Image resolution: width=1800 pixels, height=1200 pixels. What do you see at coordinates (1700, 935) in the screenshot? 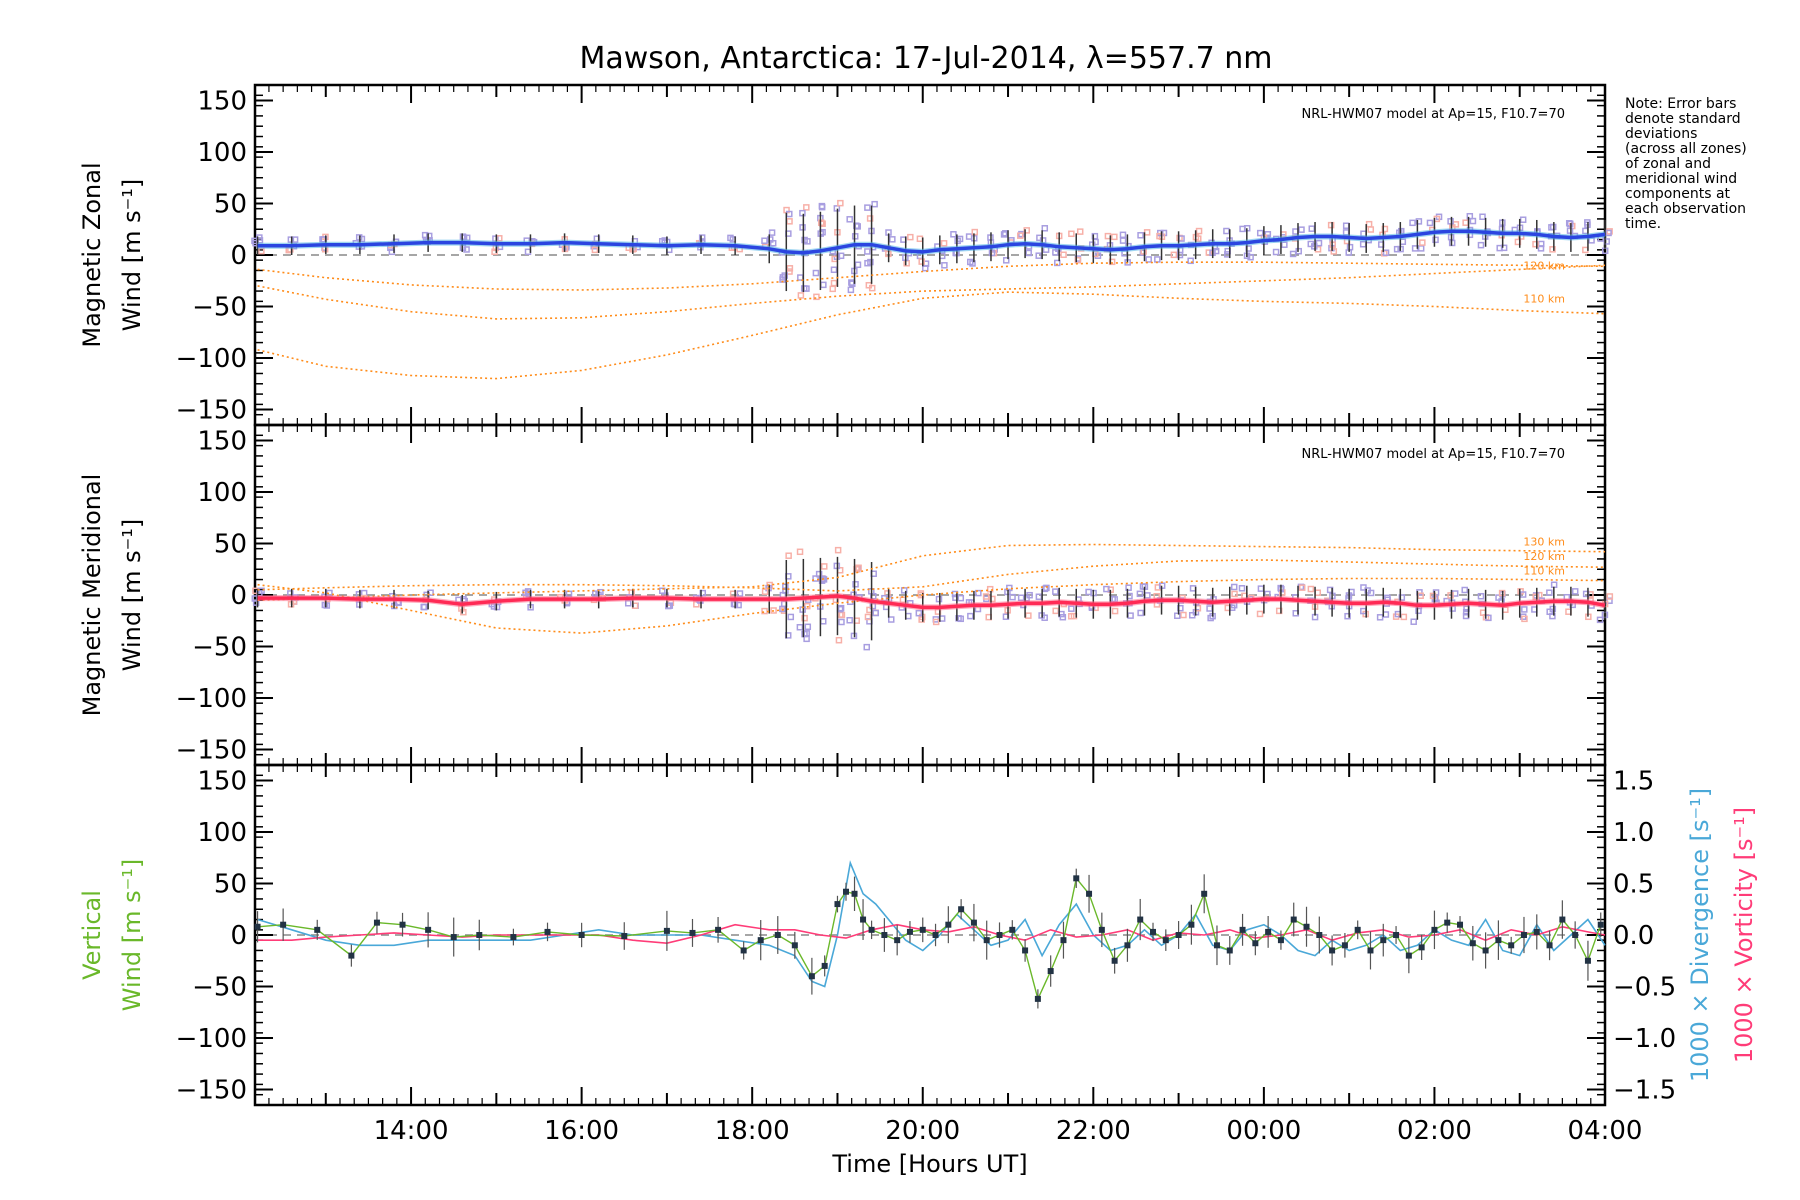
I see `divergence-ylabel-text: 1000 × Divergence [s⁻¹]` at bounding box center [1700, 935].